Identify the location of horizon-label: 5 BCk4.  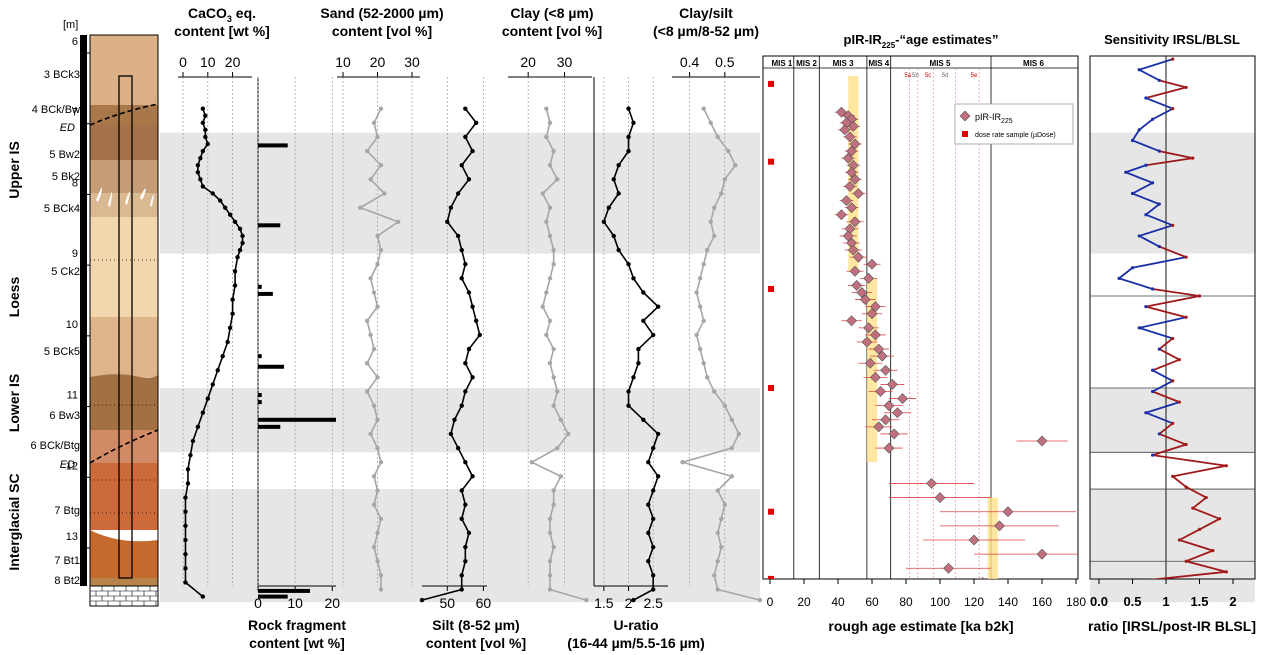
(62, 209).